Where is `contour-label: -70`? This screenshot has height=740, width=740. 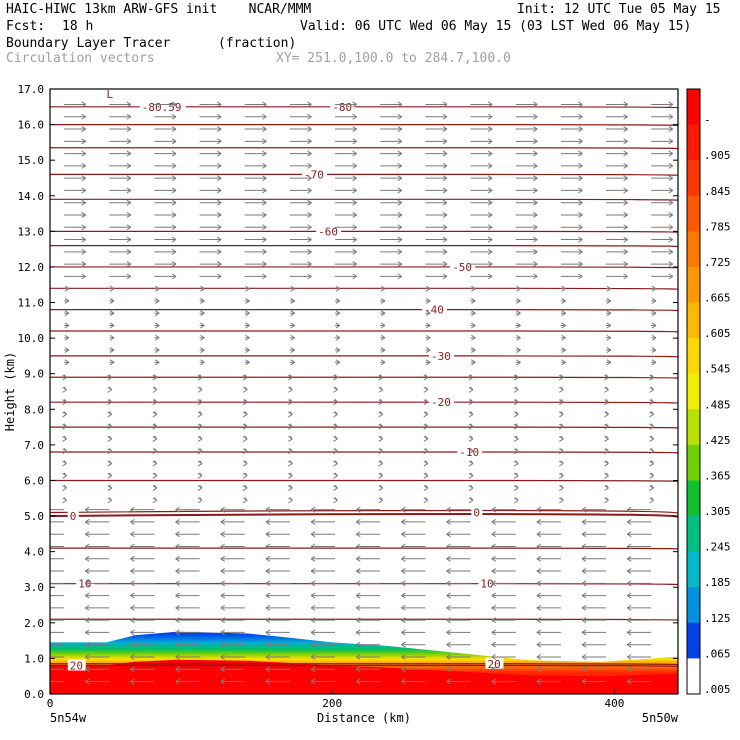 contour-label: -70 is located at coordinates (314, 174).